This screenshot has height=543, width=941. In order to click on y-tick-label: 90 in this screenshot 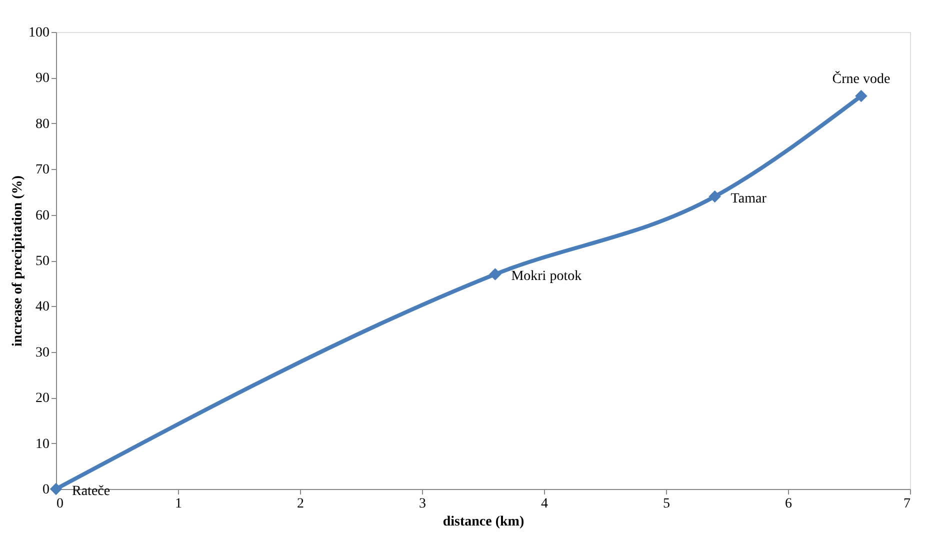, I will do `click(43, 78)`.